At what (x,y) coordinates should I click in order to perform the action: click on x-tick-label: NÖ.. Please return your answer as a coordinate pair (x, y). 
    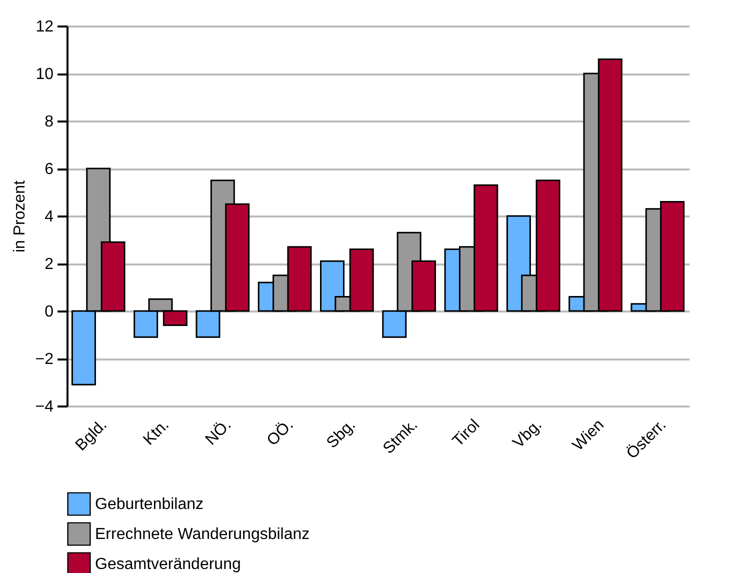
    Looking at the image, I should click on (218, 432).